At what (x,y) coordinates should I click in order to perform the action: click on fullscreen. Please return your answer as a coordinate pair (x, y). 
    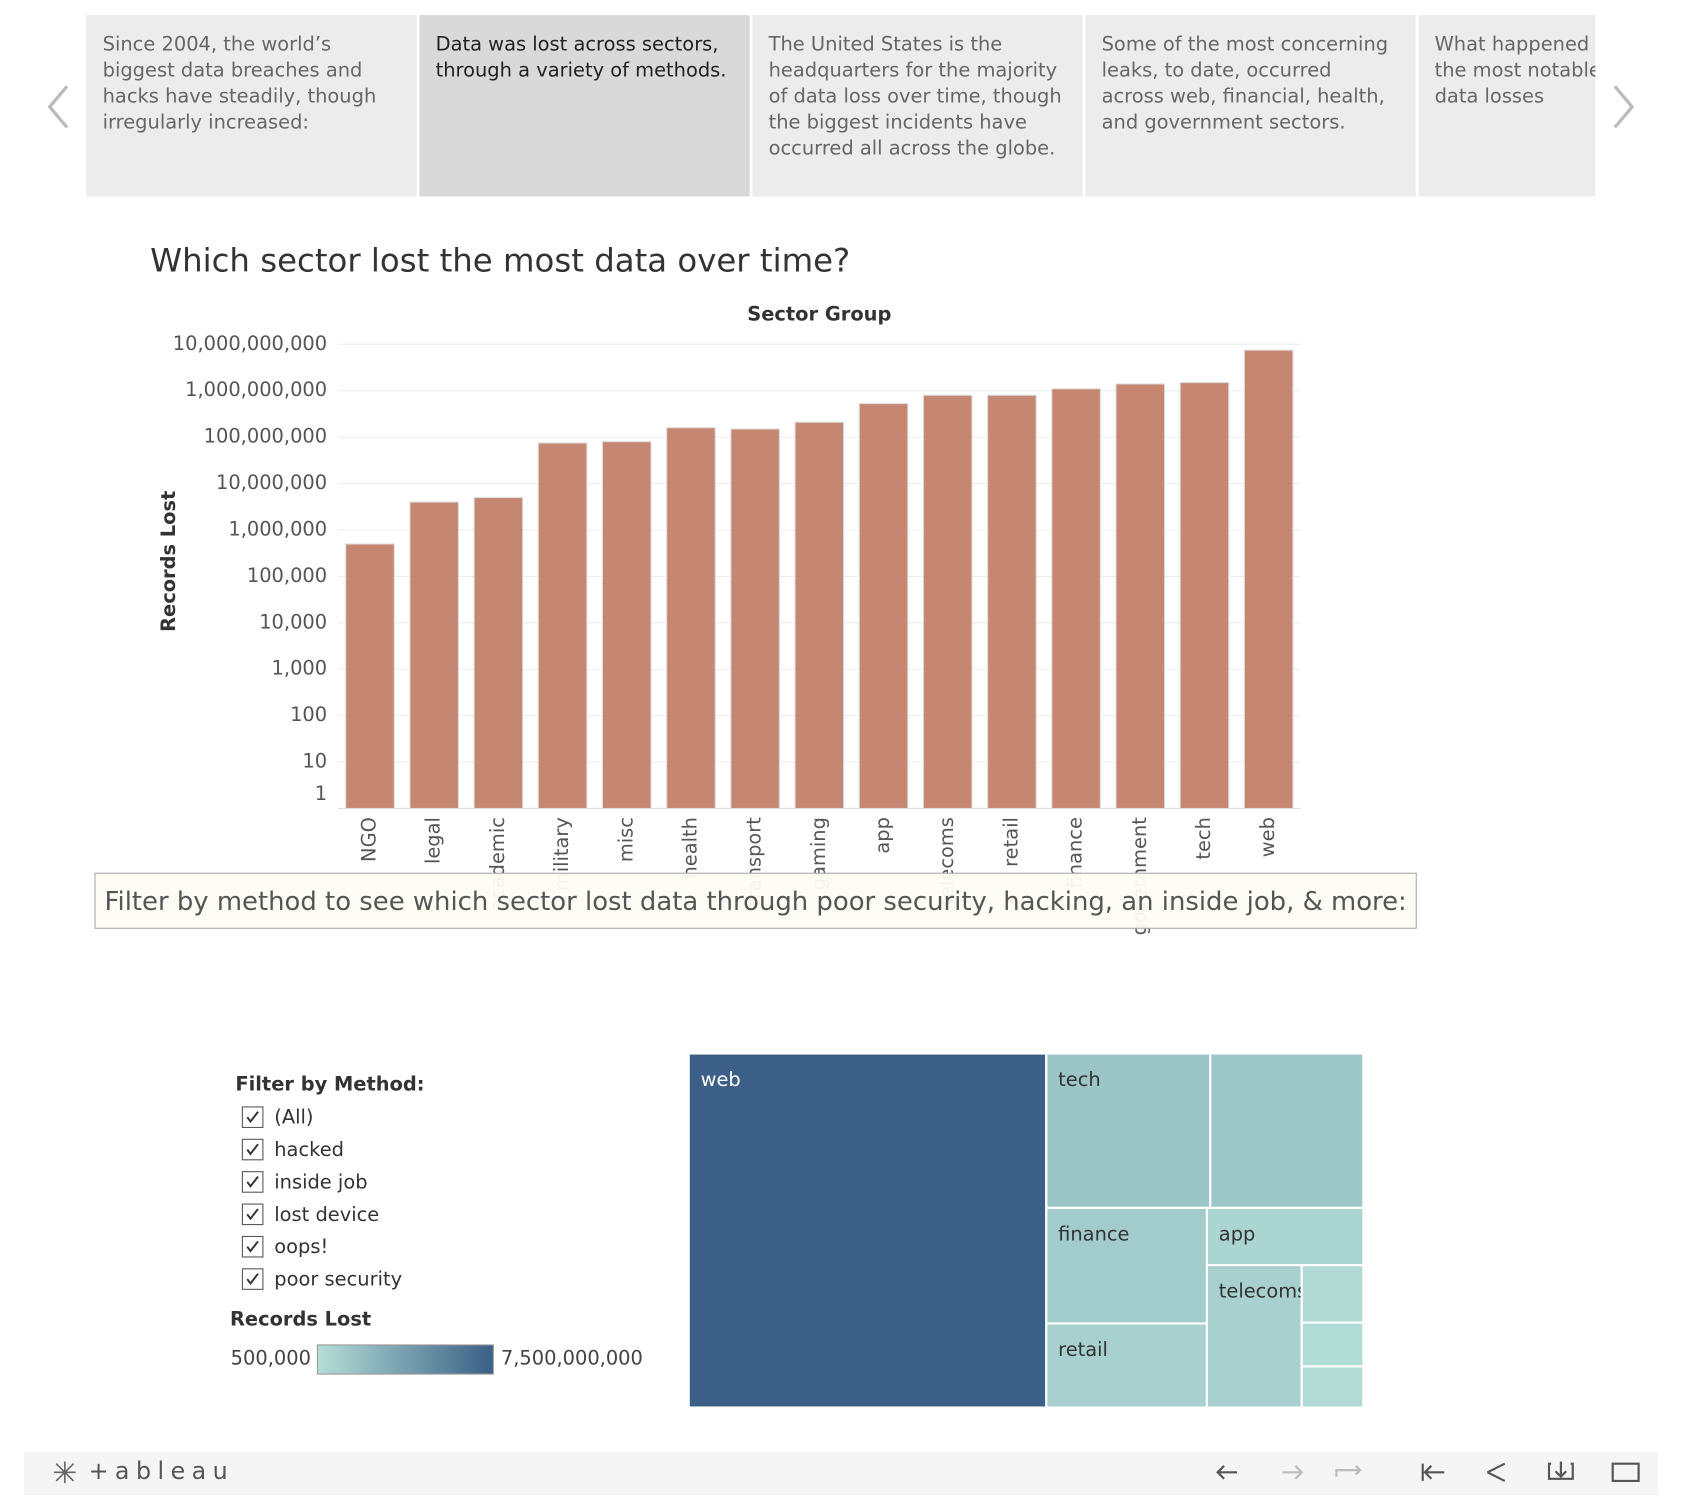
    Looking at the image, I should click on (1625, 1472).